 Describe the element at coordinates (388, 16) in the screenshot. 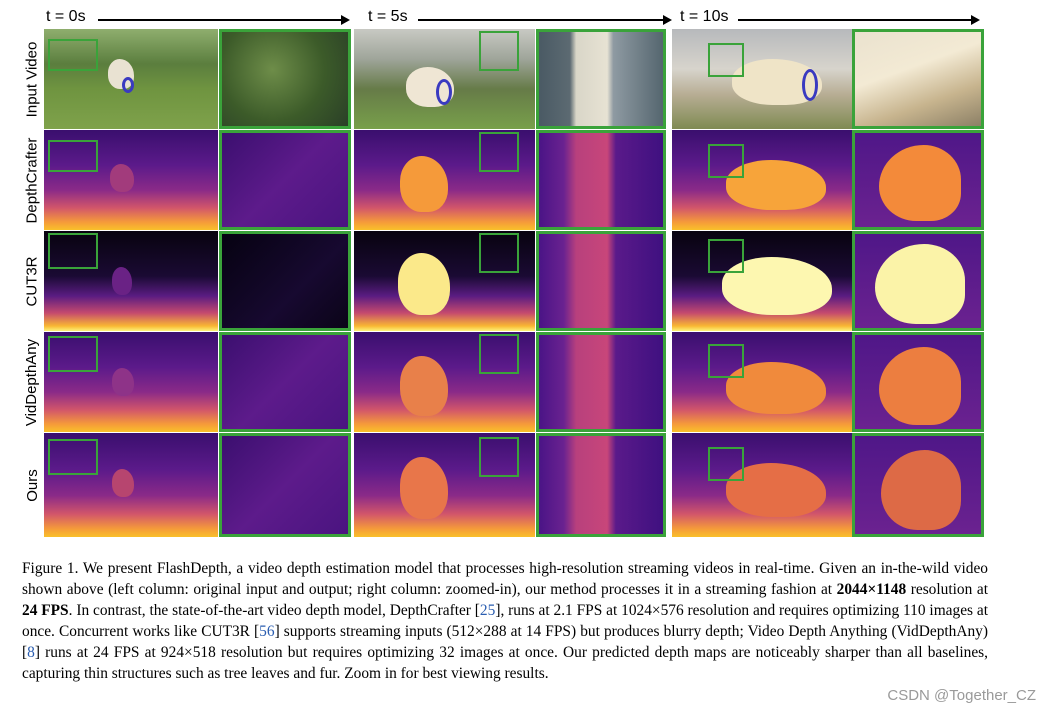

I see `time-label-5s: t = 5s` at that location.